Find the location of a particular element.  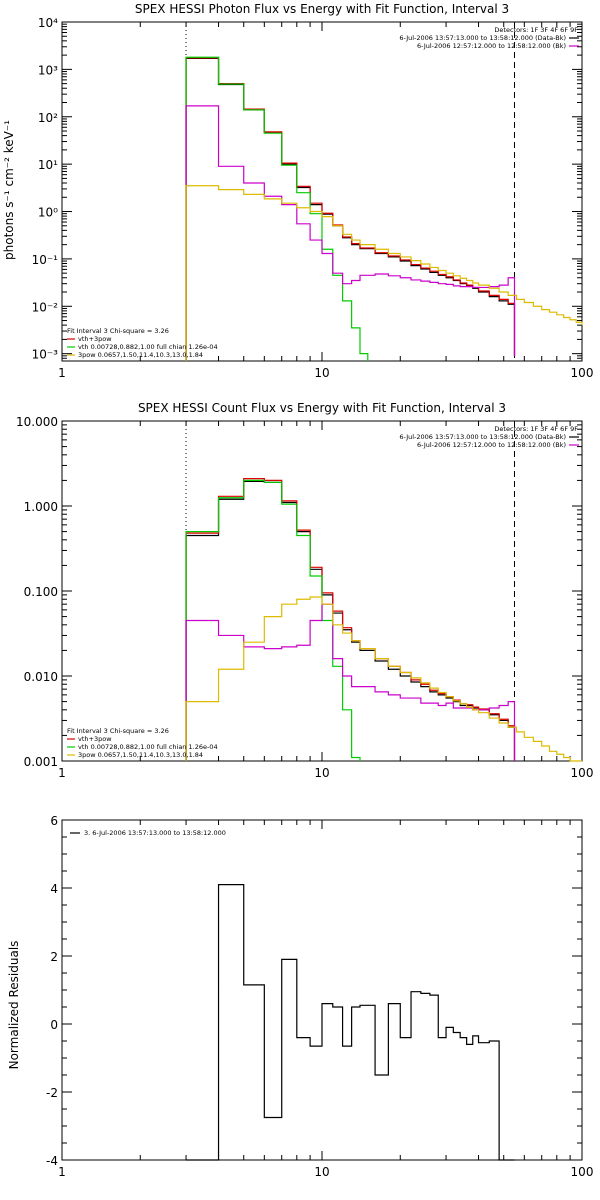

resid-y-tick-label: 6 is located at coordinates (54, 821).